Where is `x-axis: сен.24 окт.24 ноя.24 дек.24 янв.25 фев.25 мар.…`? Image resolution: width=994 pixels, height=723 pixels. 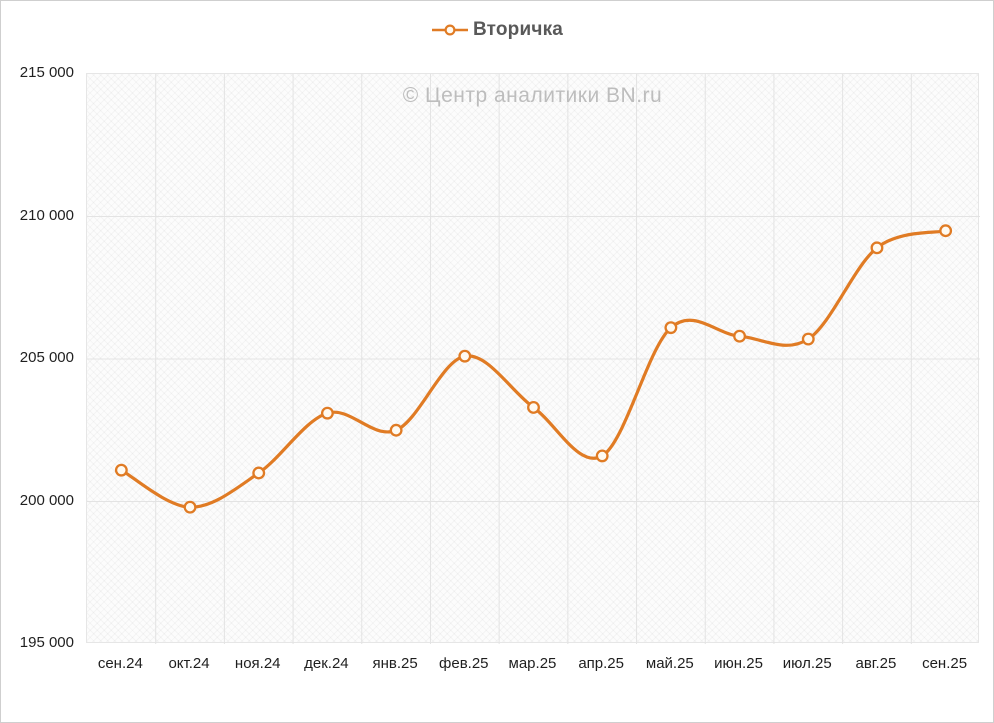
x-axis: сен.24 окт.24 ноя.24 дек.24 янв.25 фев.25 мар.… is located at coordinates (532, 664).